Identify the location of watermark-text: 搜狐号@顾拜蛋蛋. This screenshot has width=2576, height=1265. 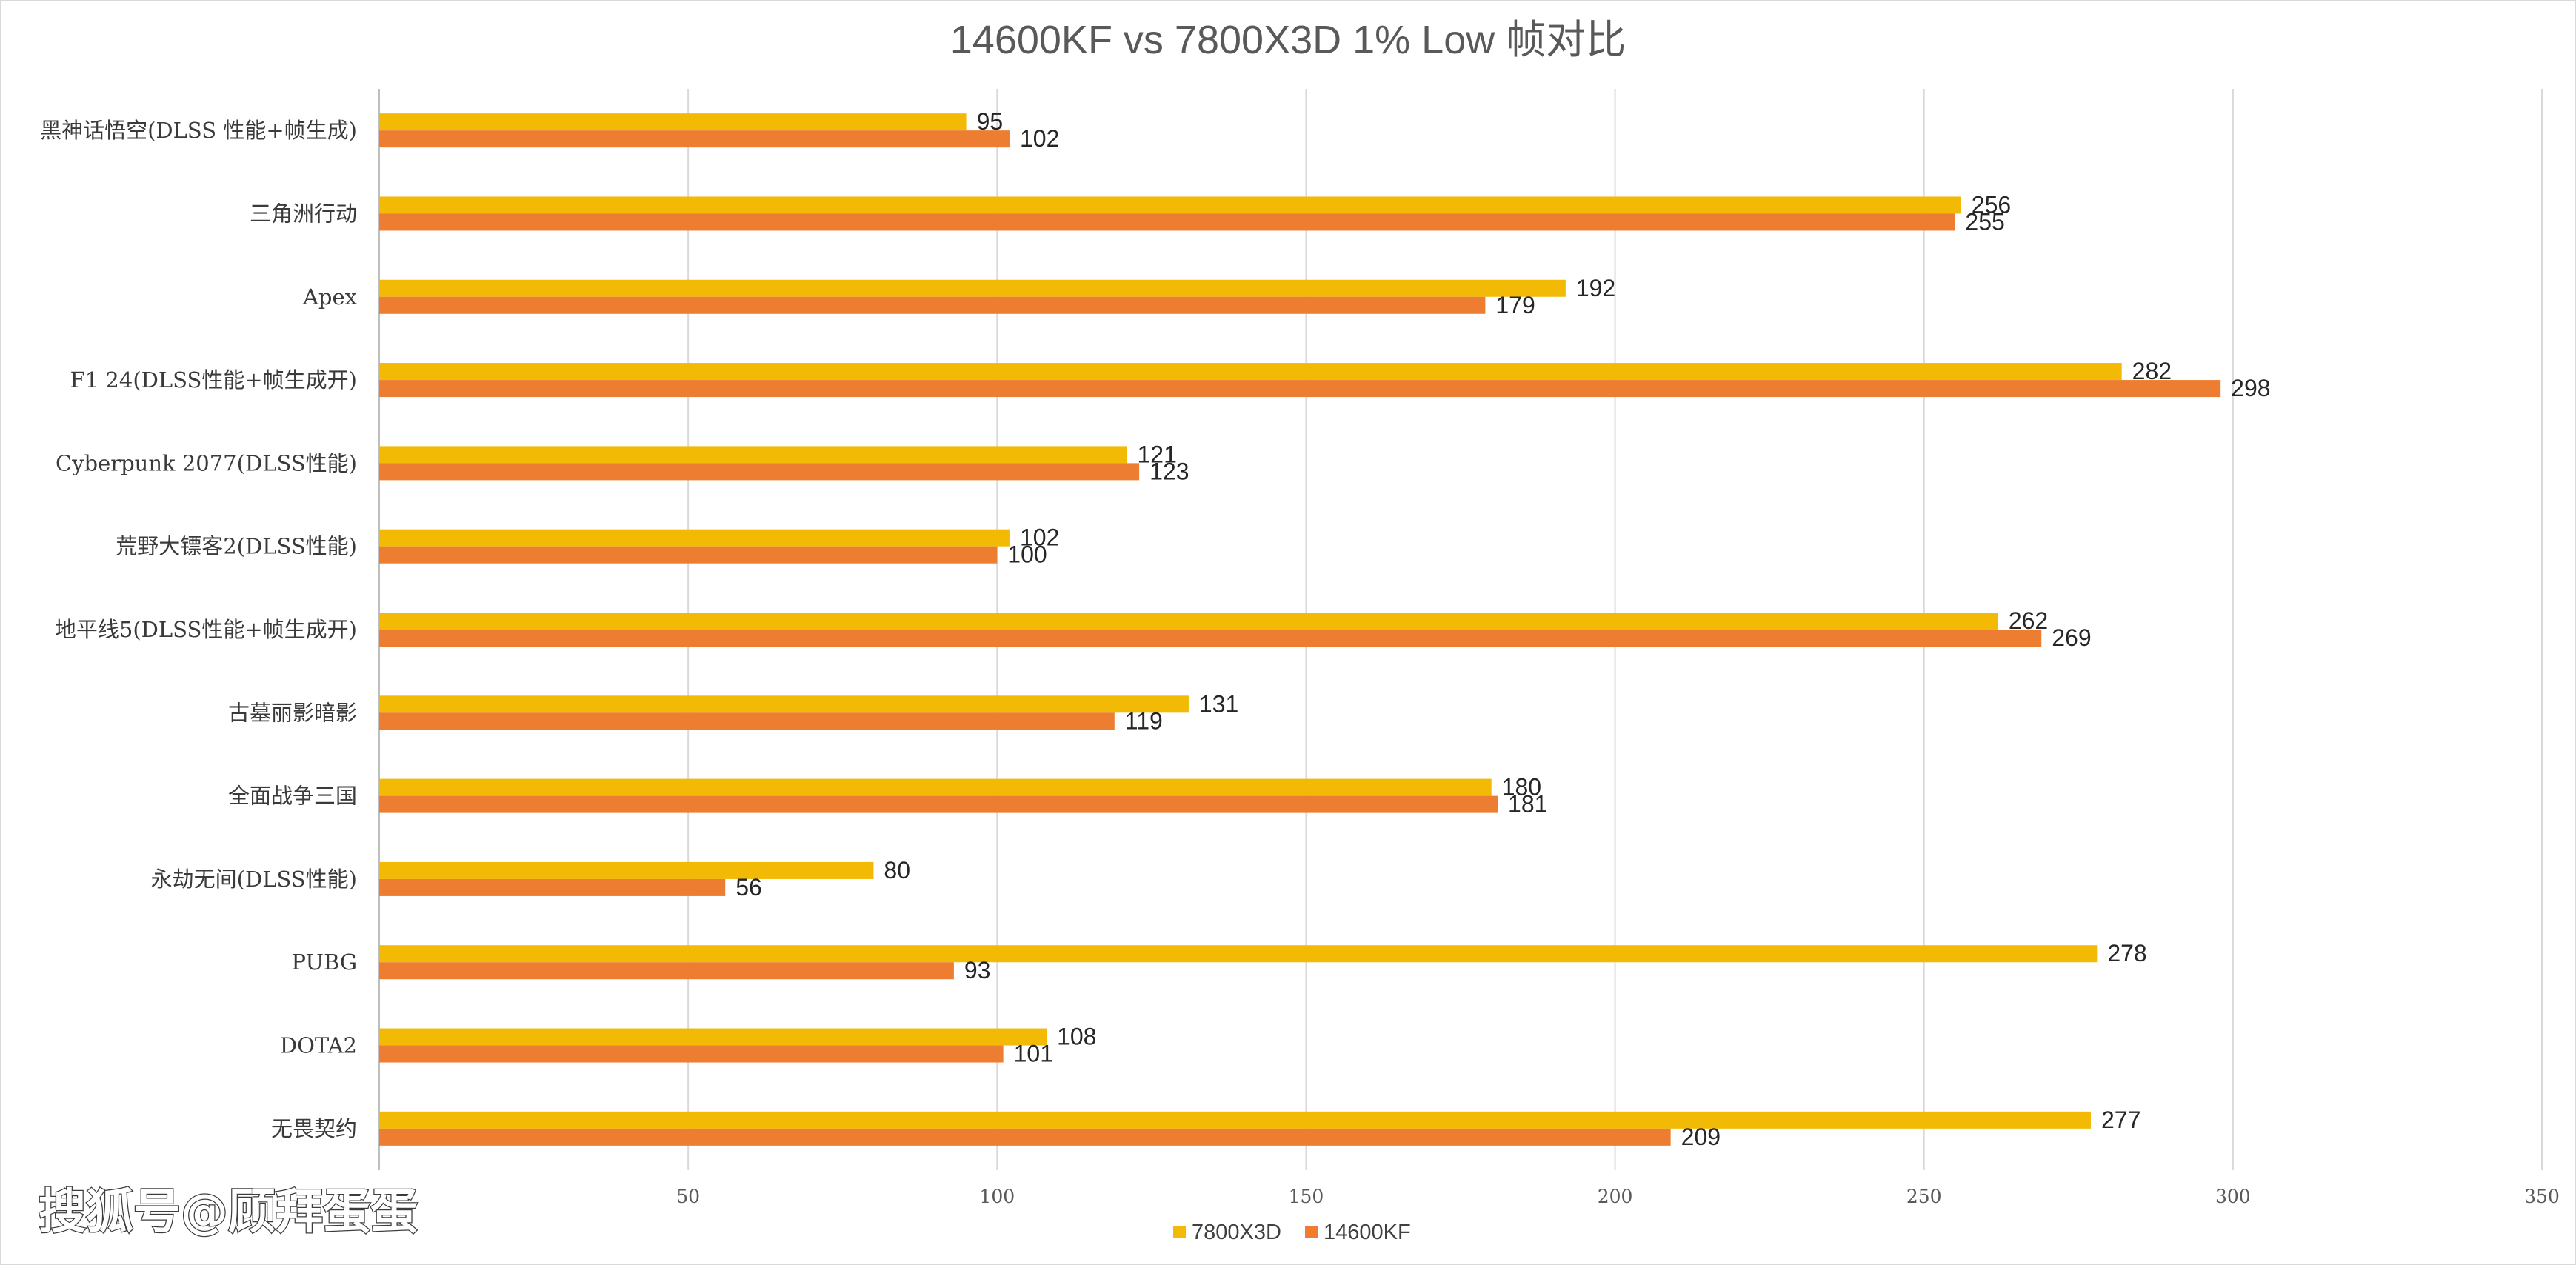
(228, 1212).